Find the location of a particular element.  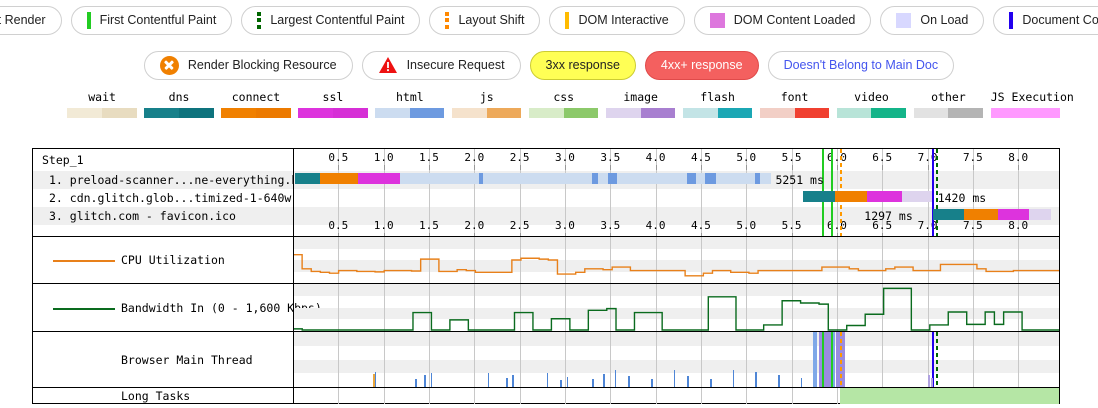

cpu-utilization-panel: CPU Utilization is located at coordinates (546, 260).